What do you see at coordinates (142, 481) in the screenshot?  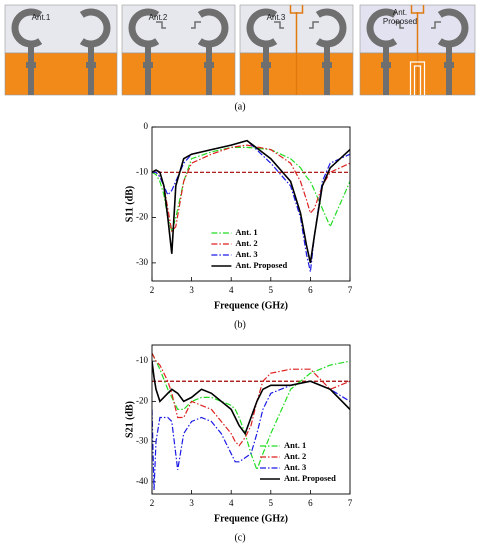 I see `y-tick-label: -40` at bounding box center [142, 481].